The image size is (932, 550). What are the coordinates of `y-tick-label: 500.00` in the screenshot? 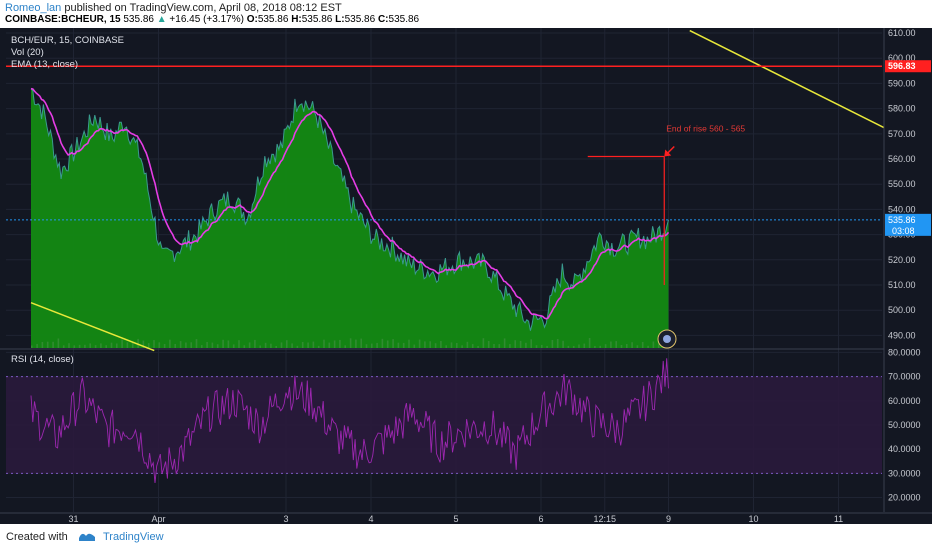 It's located at (902, 310).